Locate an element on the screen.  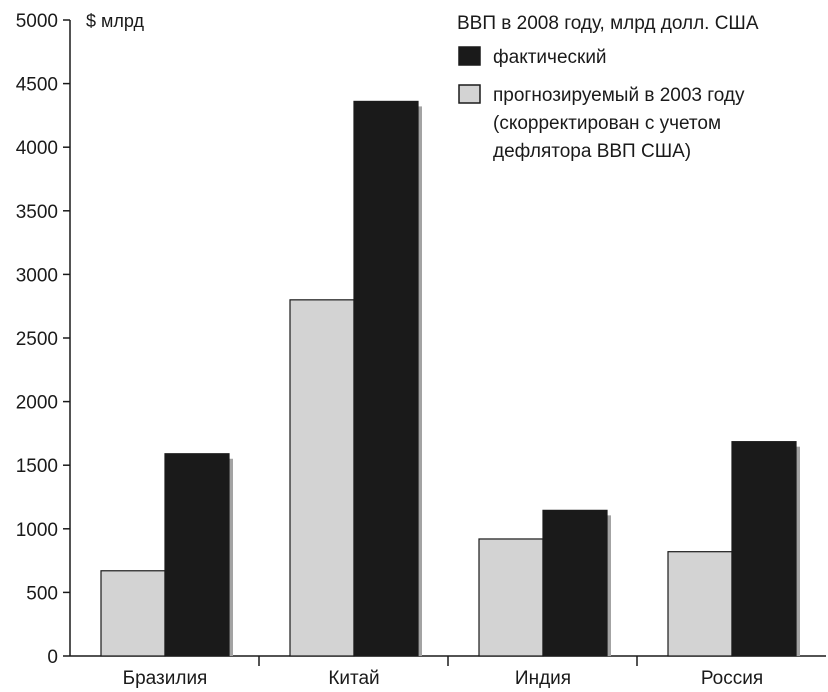
y-axis-unit-label: $ млрд is located at coordinates (115, 21).